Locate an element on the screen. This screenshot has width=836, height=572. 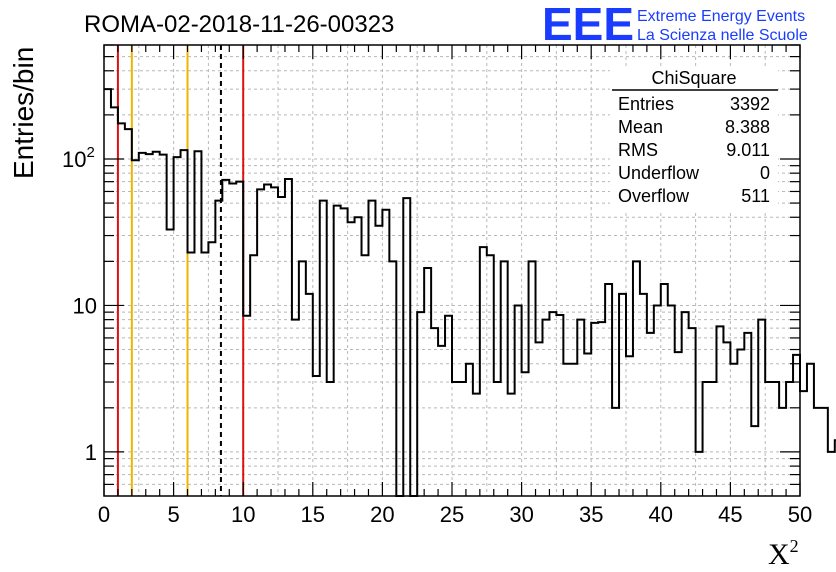
stats-value: 511 is located at coordinates (755, 196).